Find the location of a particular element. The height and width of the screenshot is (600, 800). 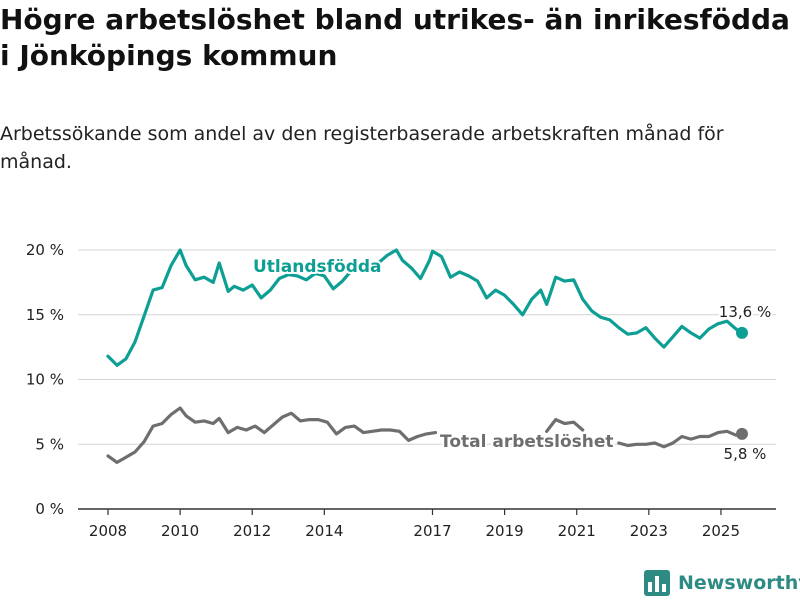

x-tick-label: 2017 is located at coordinates (432, 531).